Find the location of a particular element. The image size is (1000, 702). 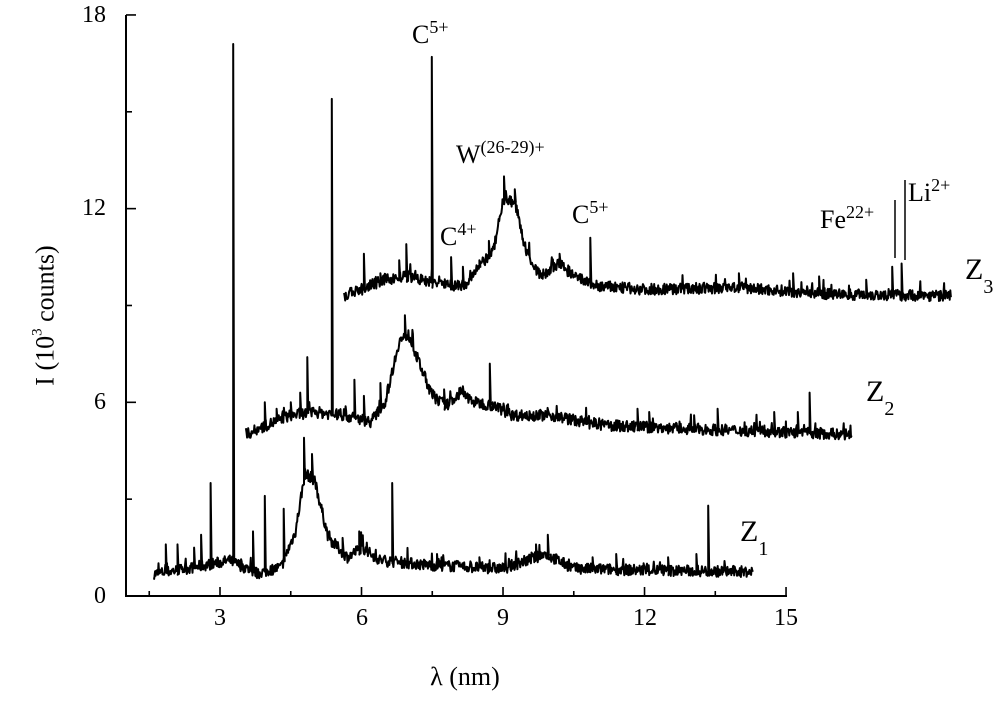

series-label-z2-sub: 2 is located at coordinates (889, 409).